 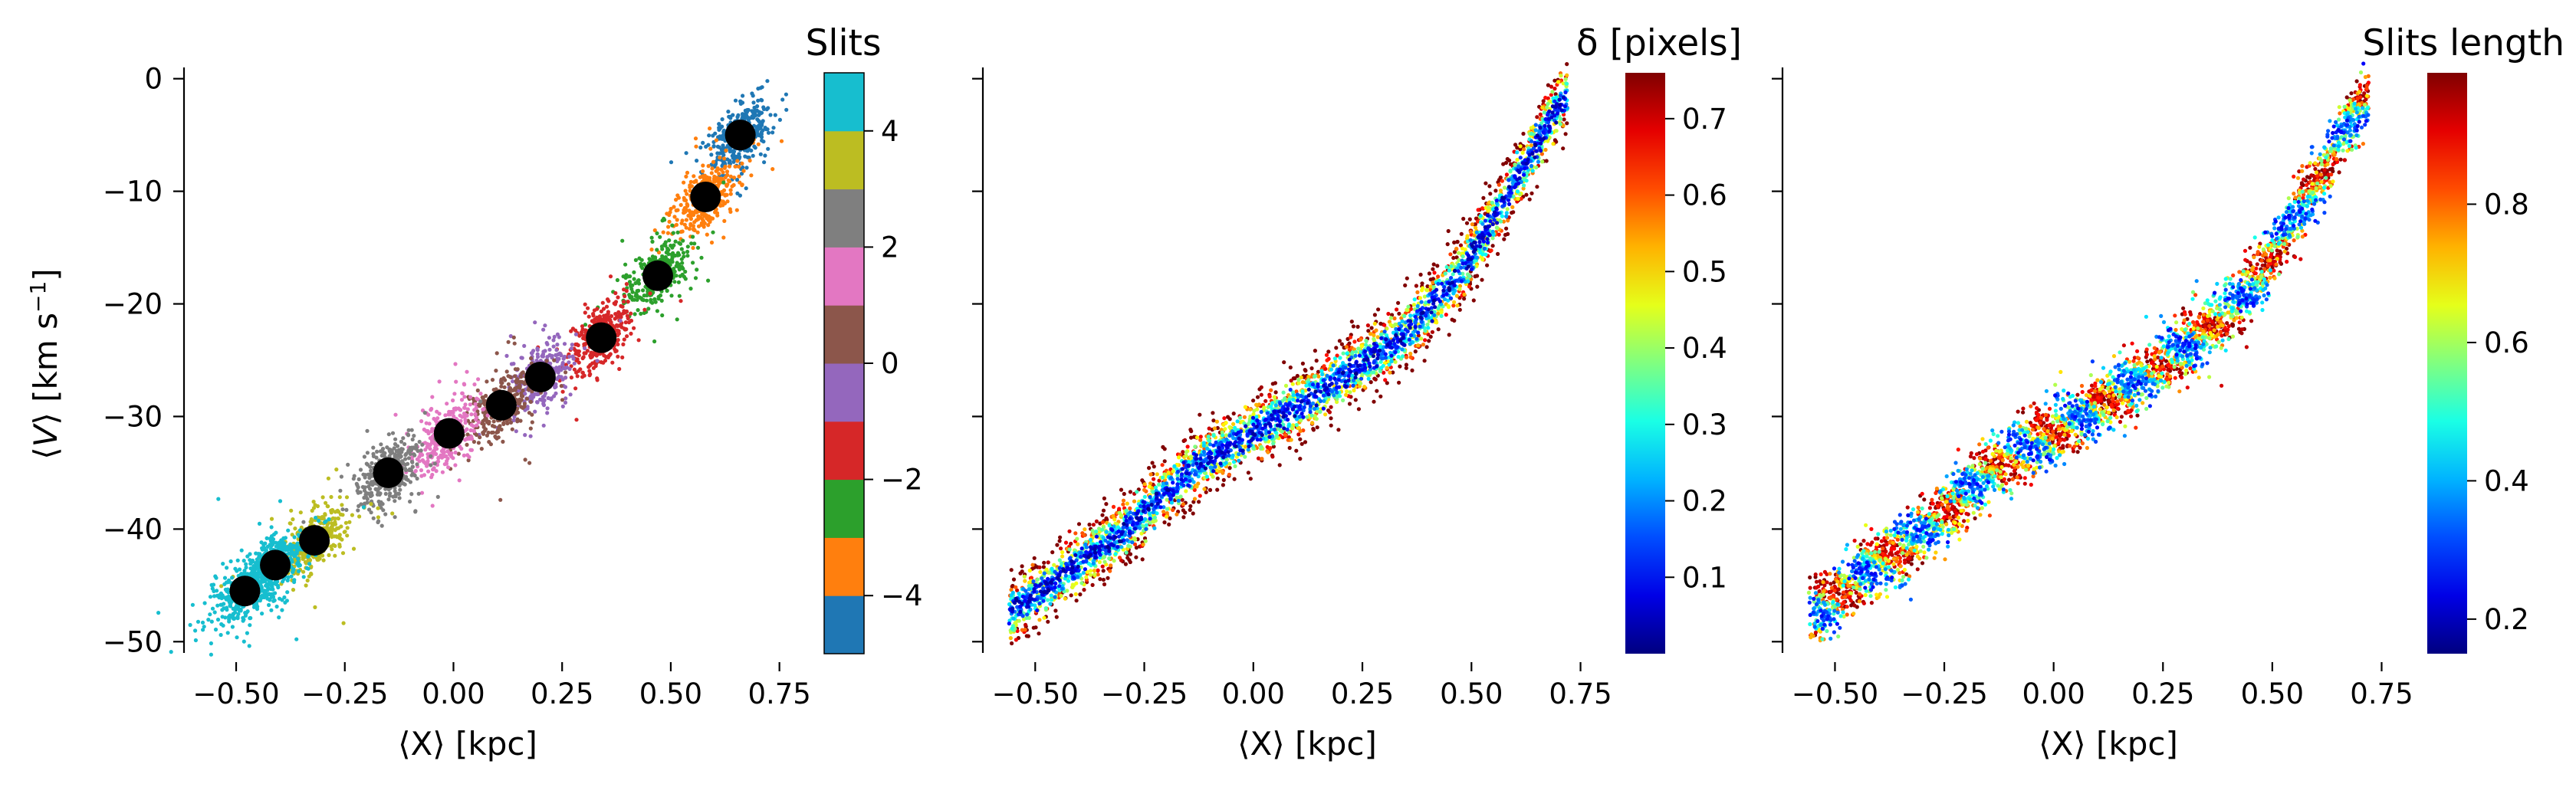 What do you see at coordinates (740, 135) in the screenshot?
I see `mean-point` at bounding box center [740, 135].